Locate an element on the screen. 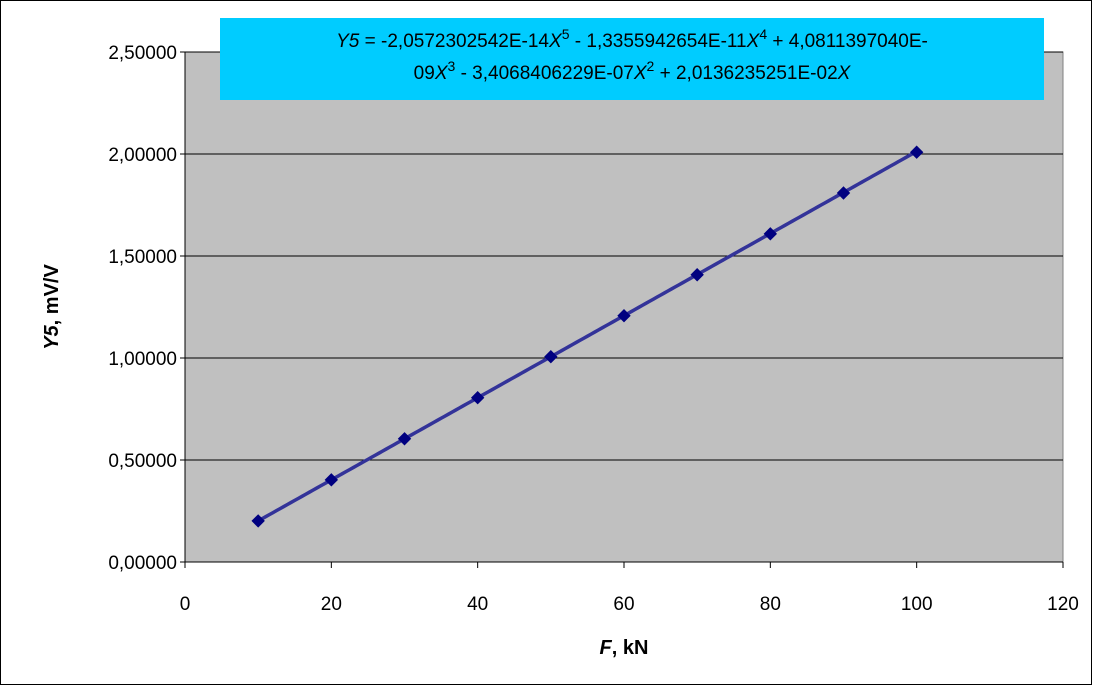 The height and width of the screenshot is (686, 1093). x-axis-tick-labels: 0 20 40 60 80 100 120 is located at coordinates (629, 604).